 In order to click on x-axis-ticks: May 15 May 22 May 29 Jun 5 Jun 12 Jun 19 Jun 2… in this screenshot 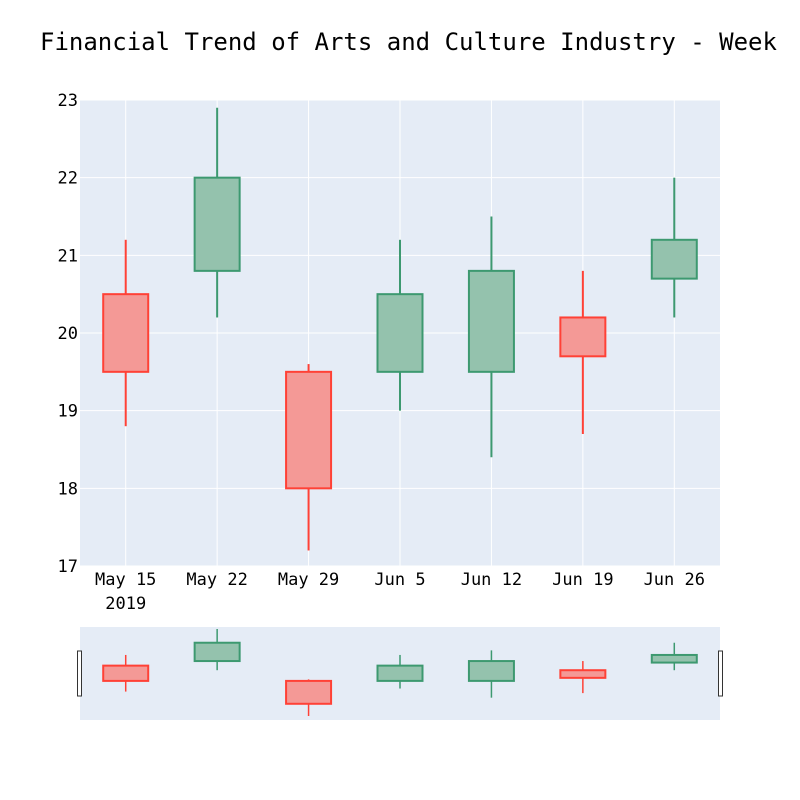, I will do `click(400, 592)`.